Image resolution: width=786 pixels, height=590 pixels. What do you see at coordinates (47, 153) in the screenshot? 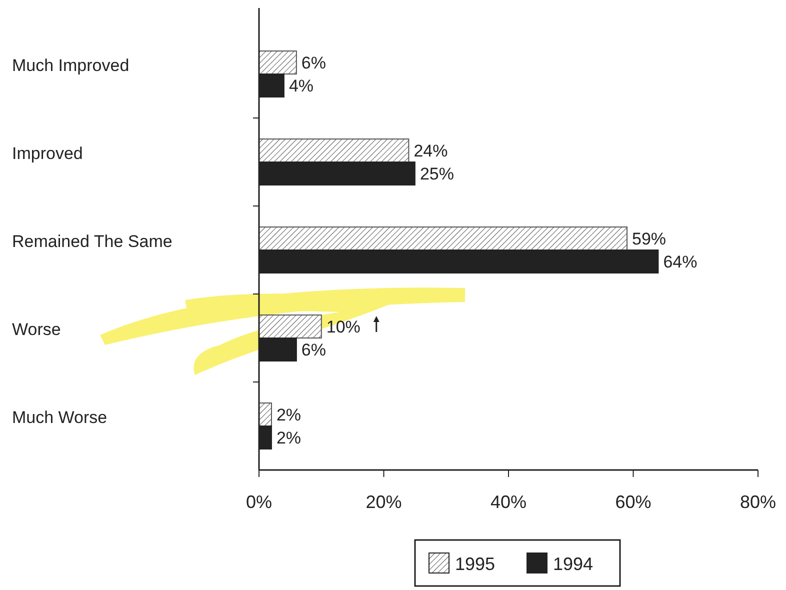
I see `y-tick-label: Improved` at bounding box center [47, 153].